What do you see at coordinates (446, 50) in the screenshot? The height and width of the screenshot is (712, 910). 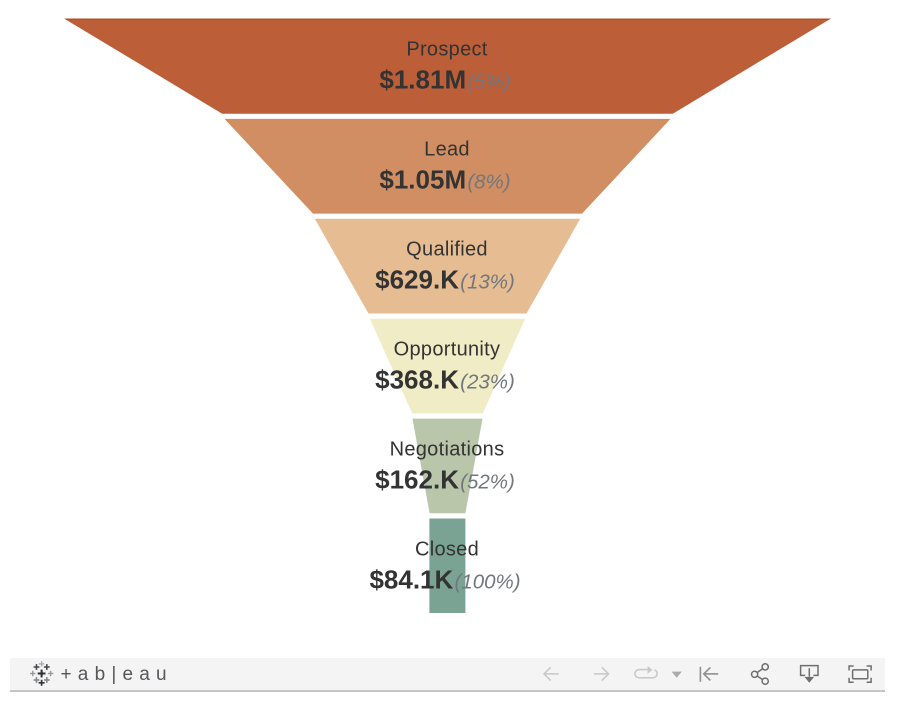 I see `svg-text: Prospect` at bounding box center [446, 50].